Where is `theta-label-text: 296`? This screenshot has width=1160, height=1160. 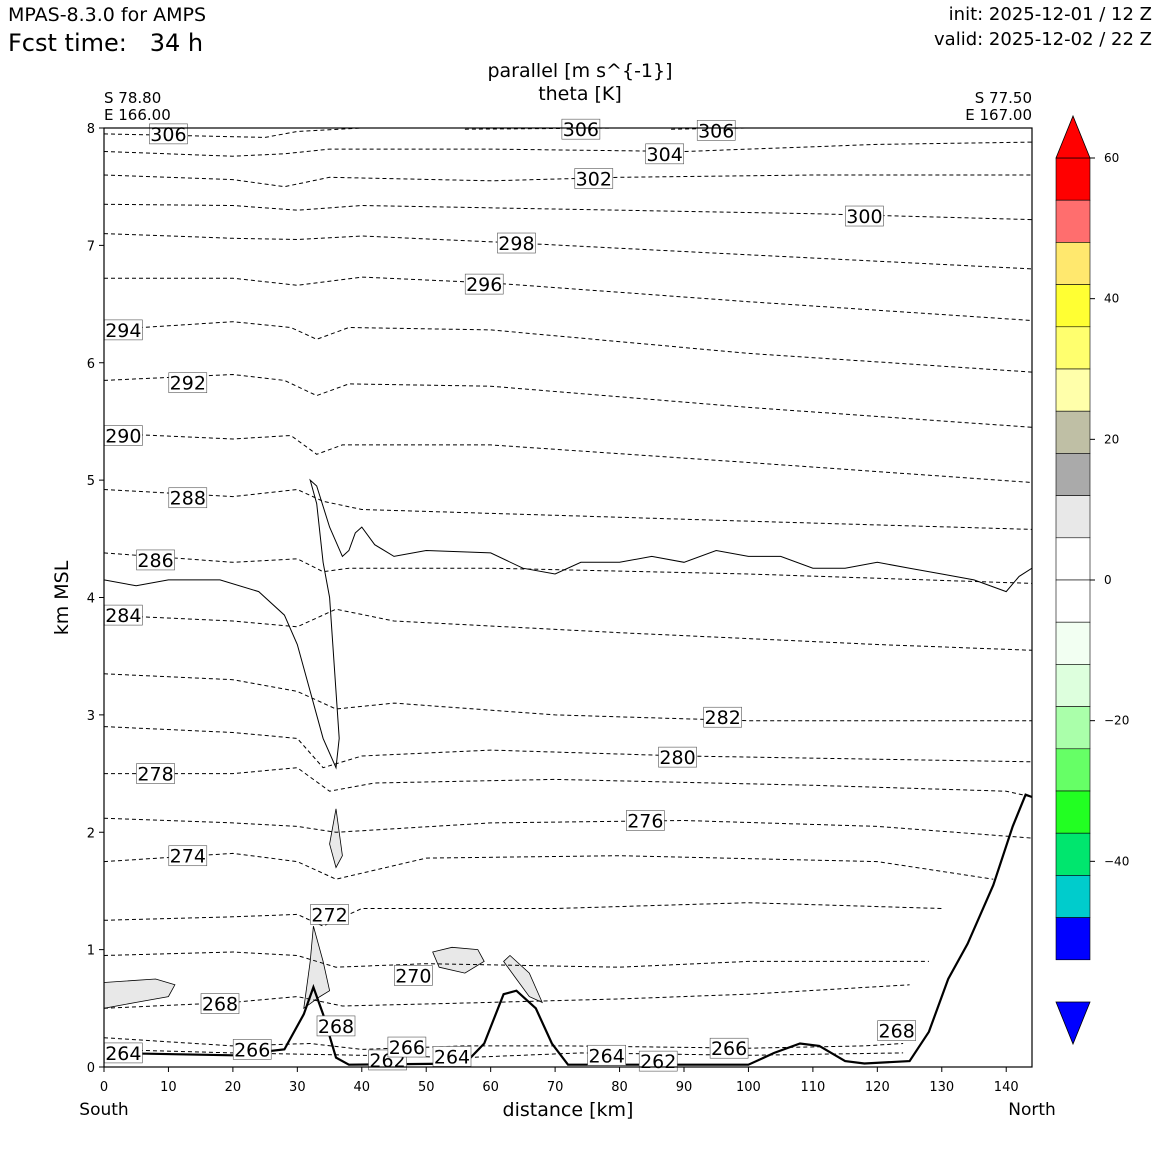 theta-label-text: 296 is located at coordinates (484, 285).